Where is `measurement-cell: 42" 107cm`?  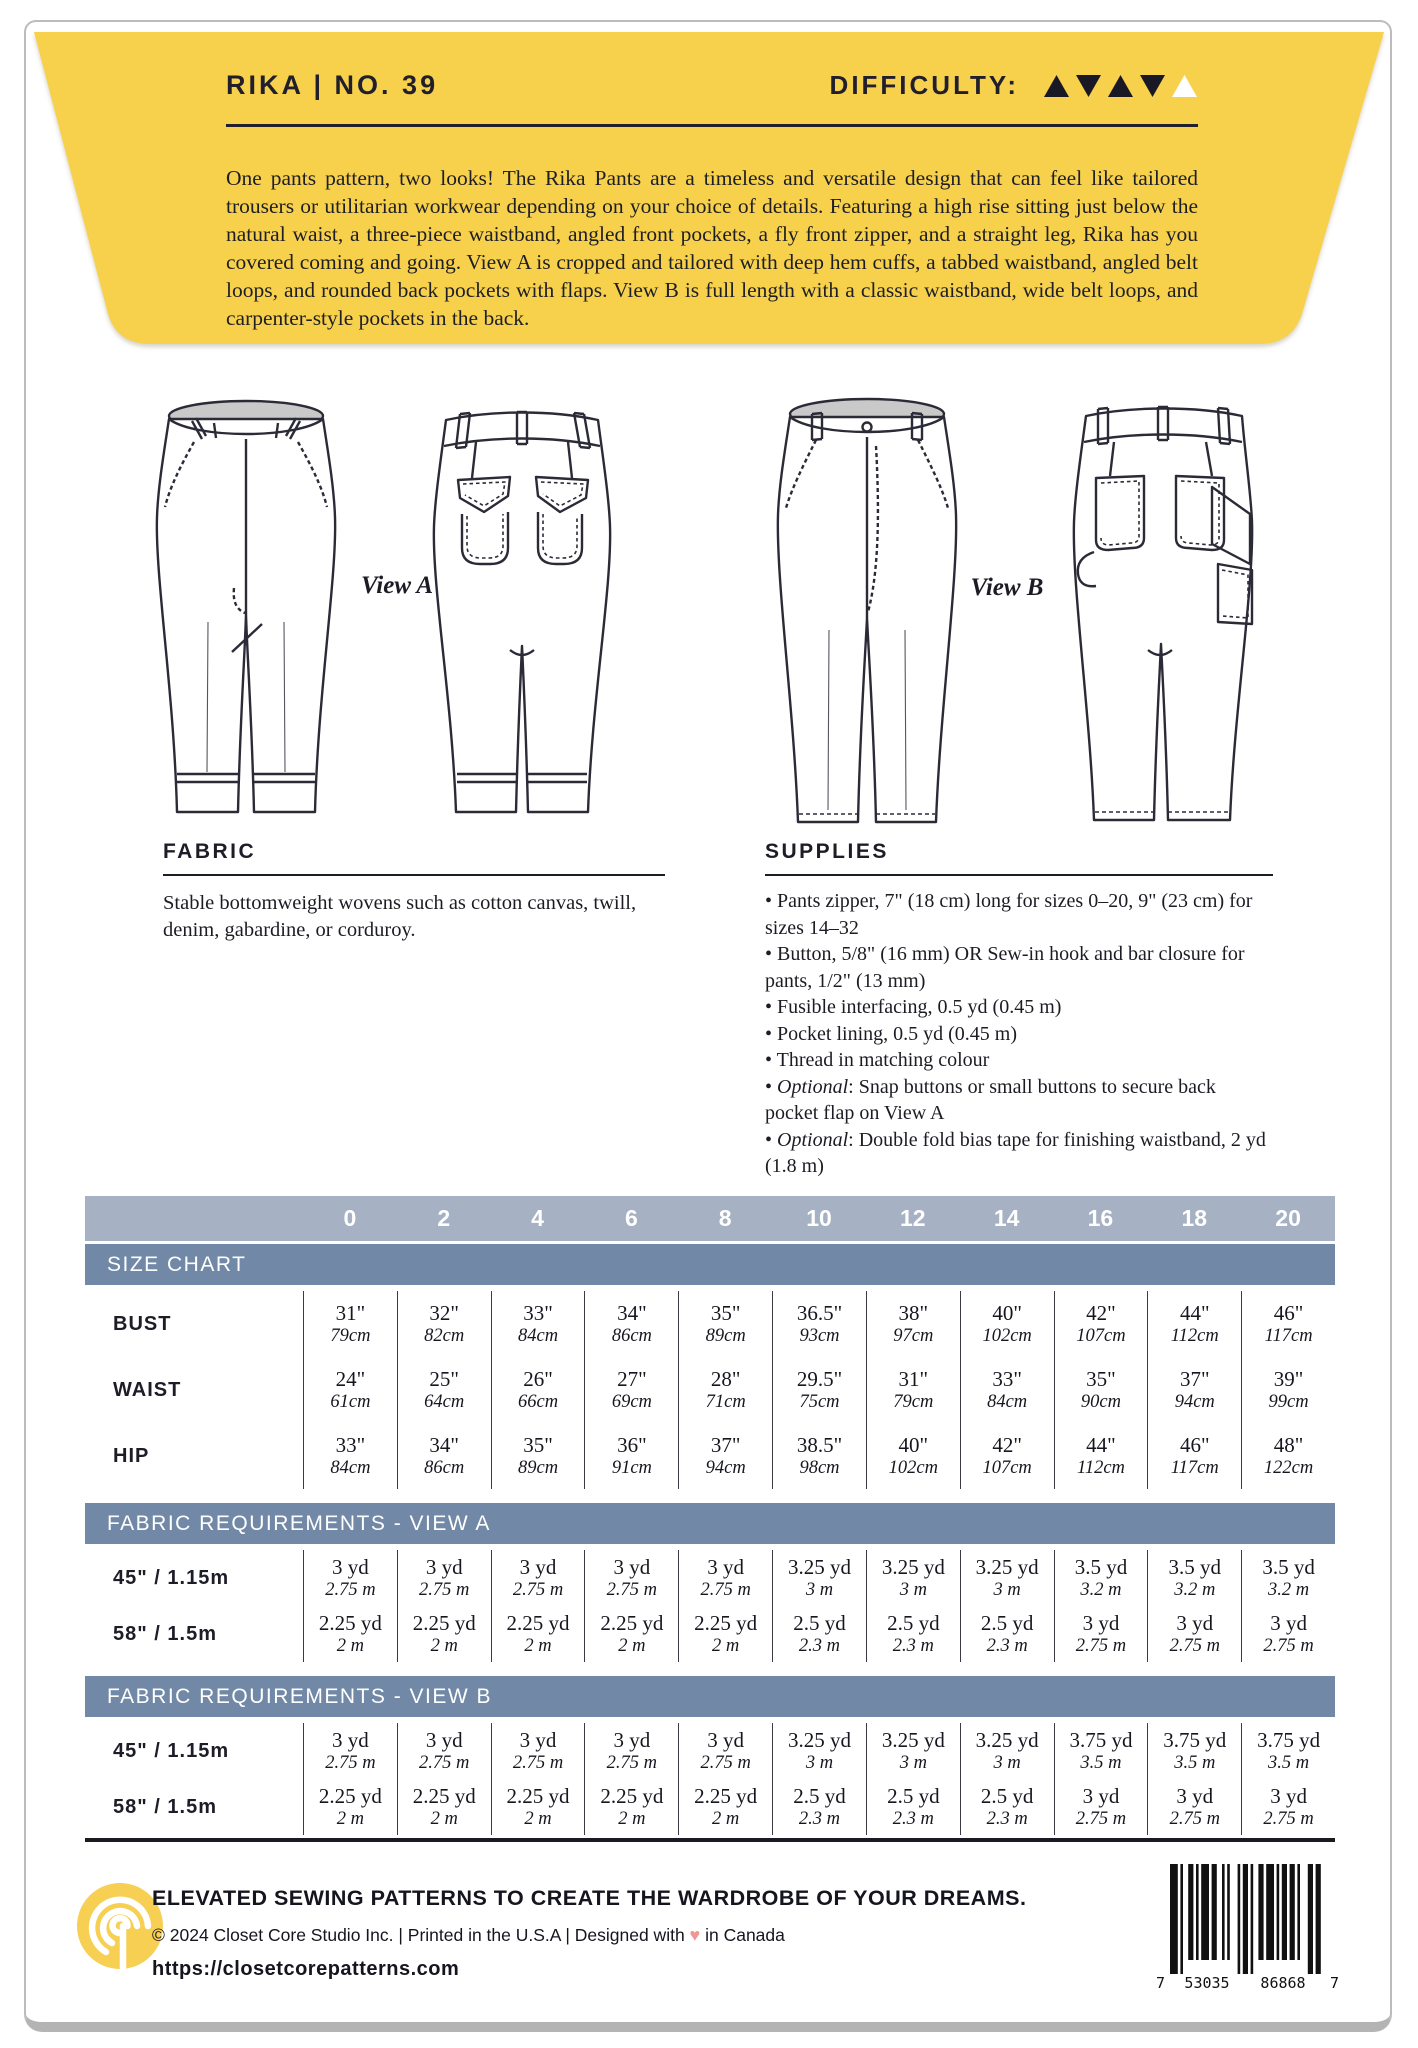
measurement-cell: 42" 107cm is located at coordinates (1006, 1456).